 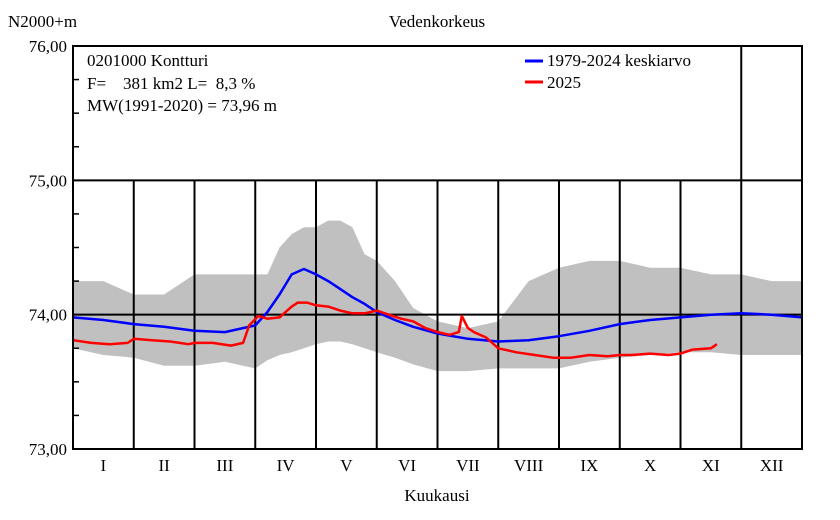 What do you see at coordinates (772, 465) in the screenshot?
I see `x-tick-label-month: XII` at bounding box center [772, 465].